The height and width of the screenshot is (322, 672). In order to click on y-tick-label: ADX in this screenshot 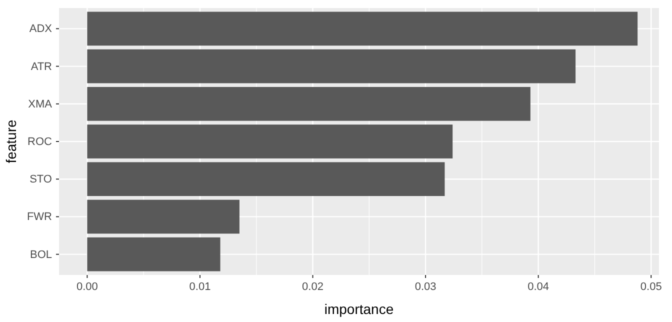, I will do `click(41, 29)`.